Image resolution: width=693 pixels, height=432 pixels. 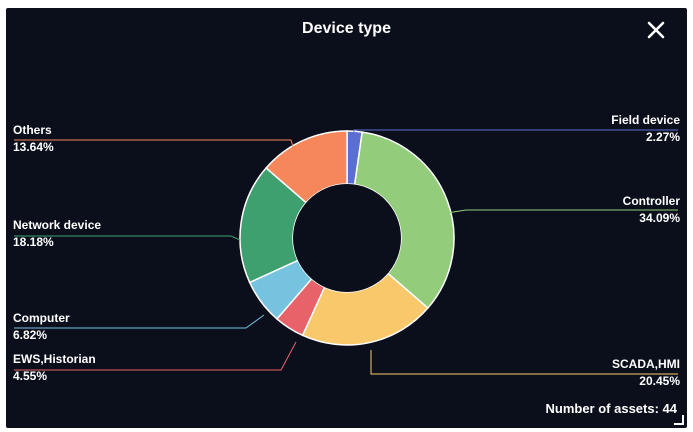 I want to click on dialog-title: Device type, so click(x=346, y=28).